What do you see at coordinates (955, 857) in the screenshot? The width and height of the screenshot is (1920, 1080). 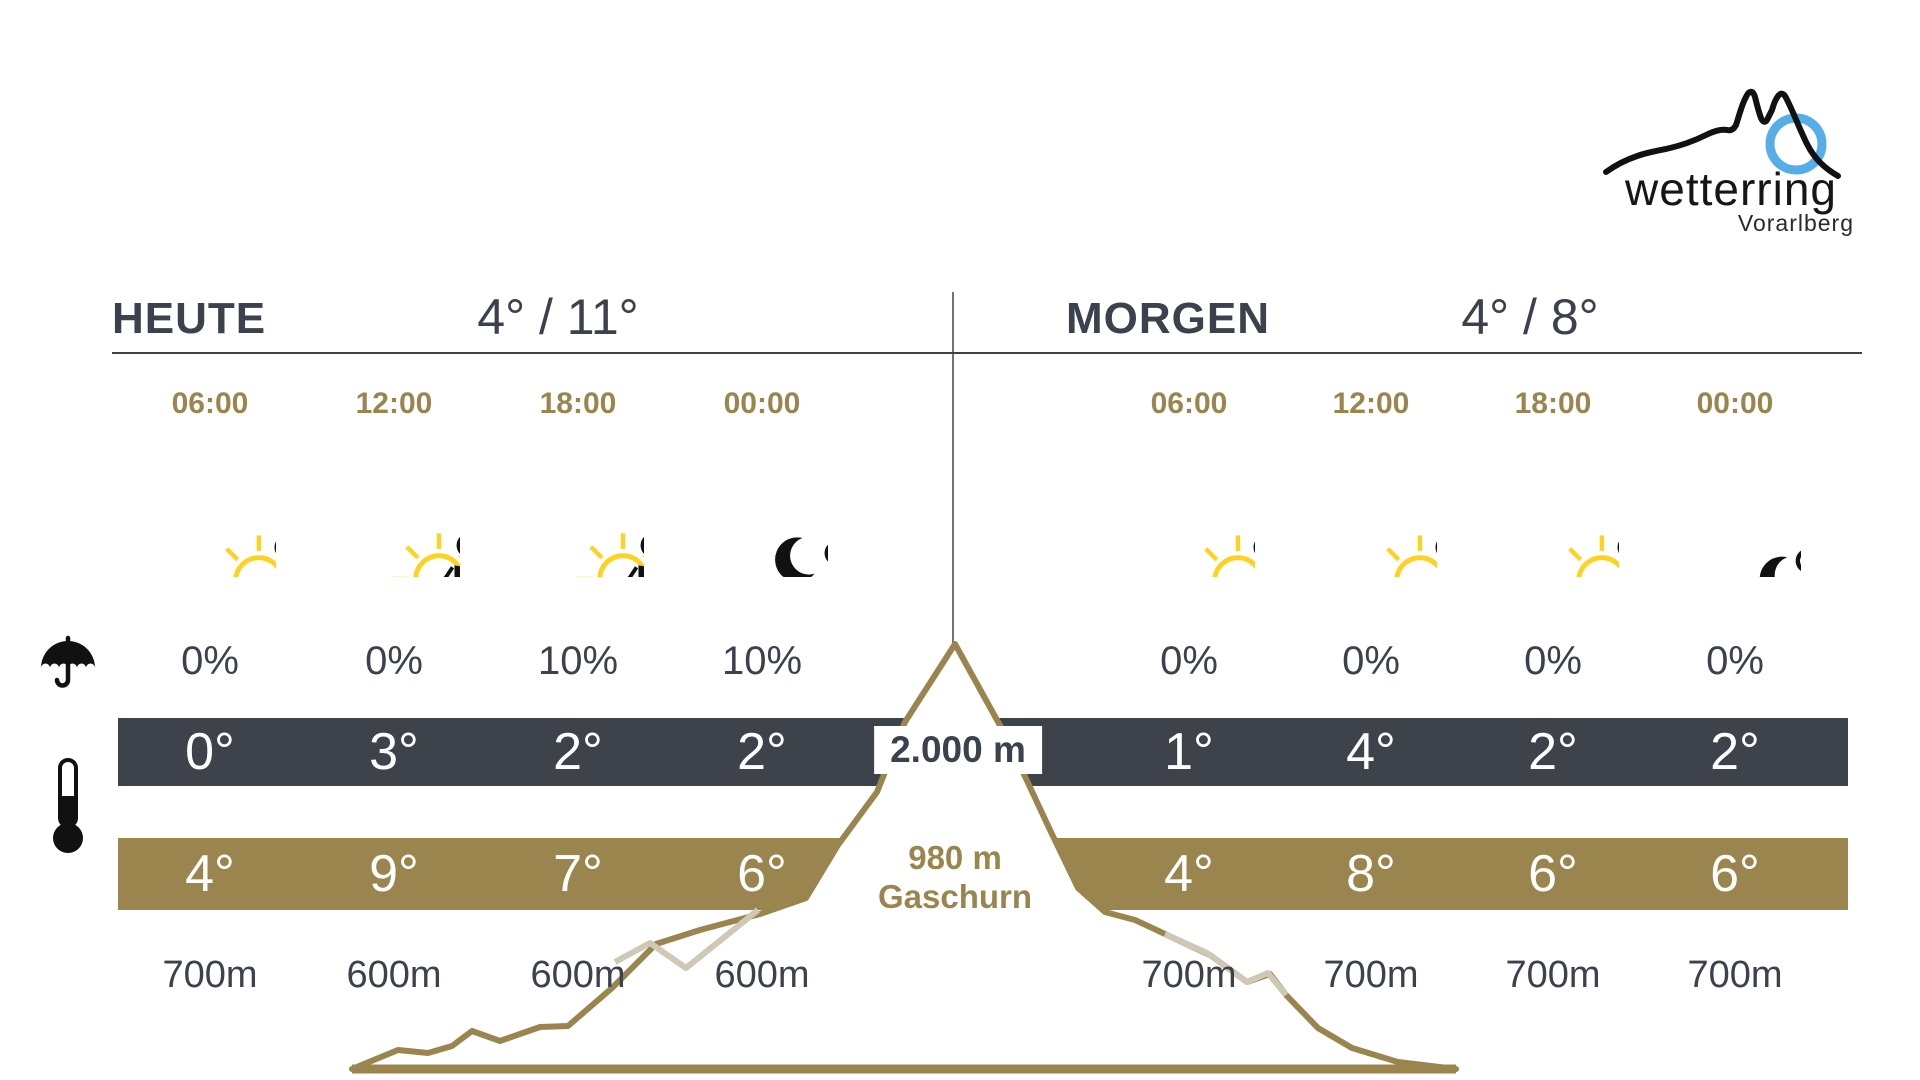 I see `elevation-980m-text: 980 m` at bounding box center [955, 857].